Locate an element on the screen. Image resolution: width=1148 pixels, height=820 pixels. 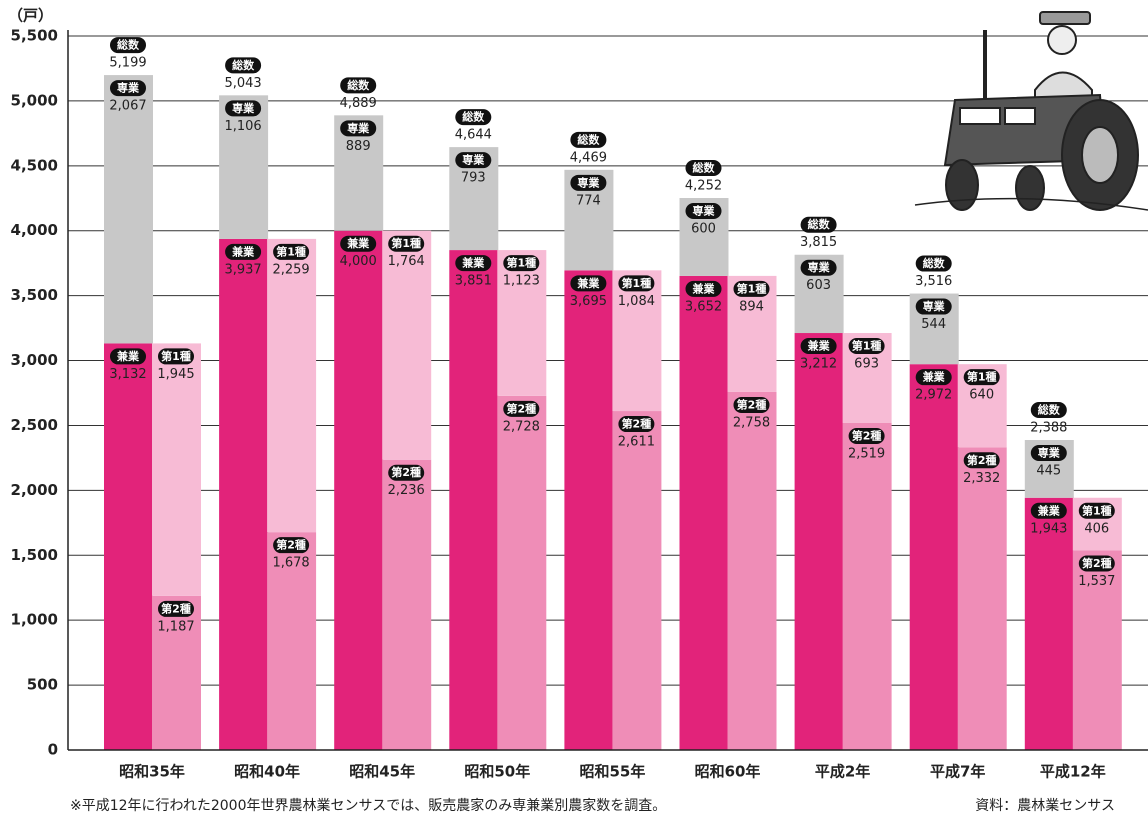
x-tick-label: 昭和55年 is located at coordinates (612, 772).